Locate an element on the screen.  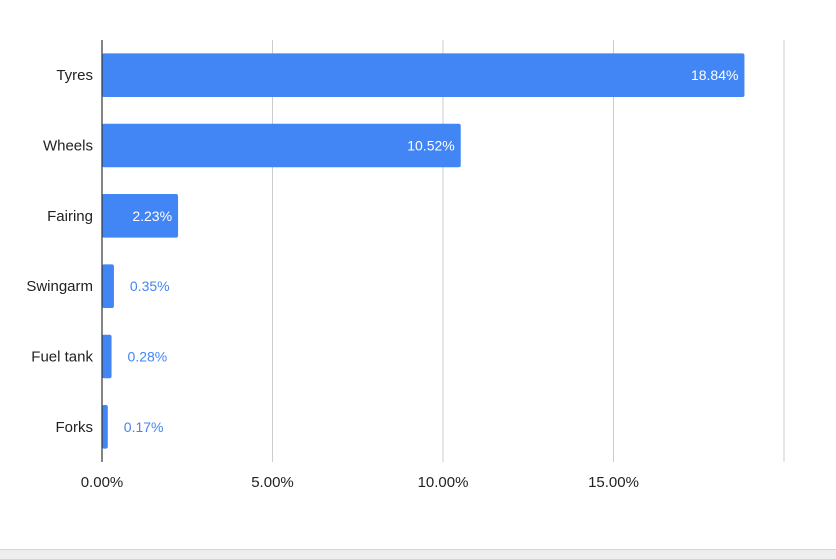
category-label: Wheels is located at coordinates (68, 146).